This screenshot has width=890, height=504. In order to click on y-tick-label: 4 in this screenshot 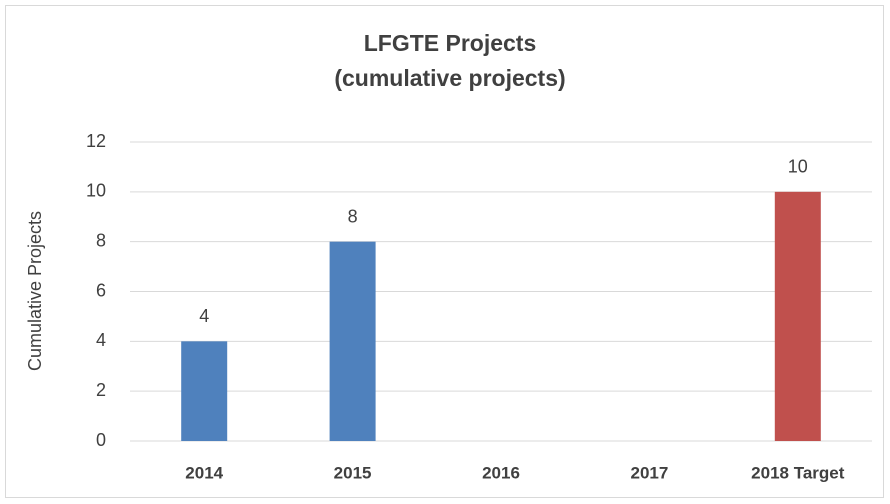, I will do `click(101, 340)`.